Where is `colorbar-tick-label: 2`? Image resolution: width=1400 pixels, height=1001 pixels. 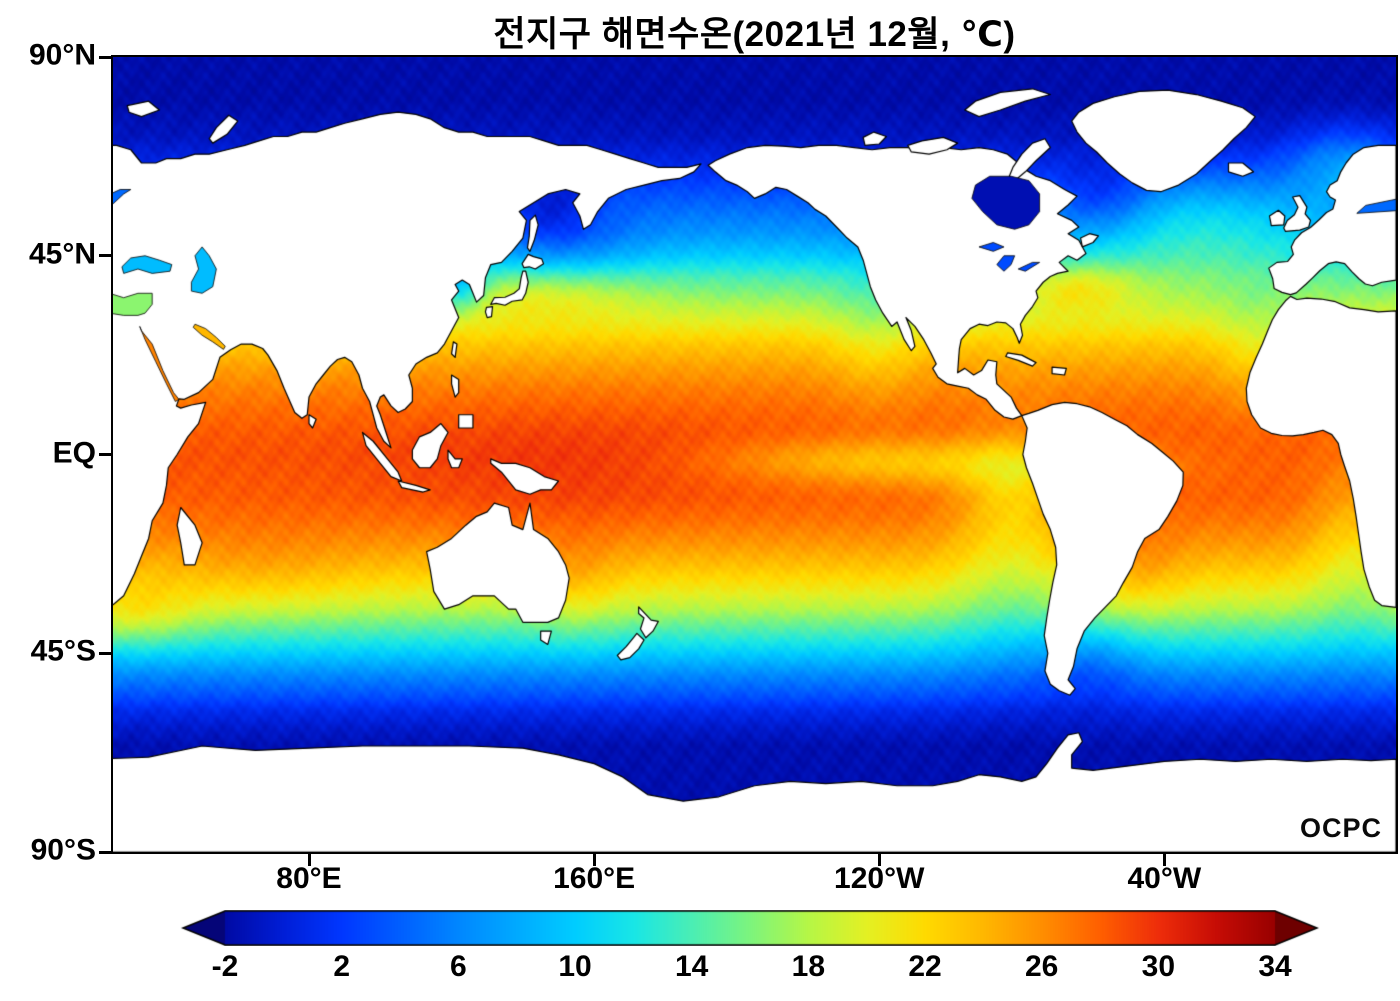
colorbar-tick-label: 2 is located at coordinates (341, 966).